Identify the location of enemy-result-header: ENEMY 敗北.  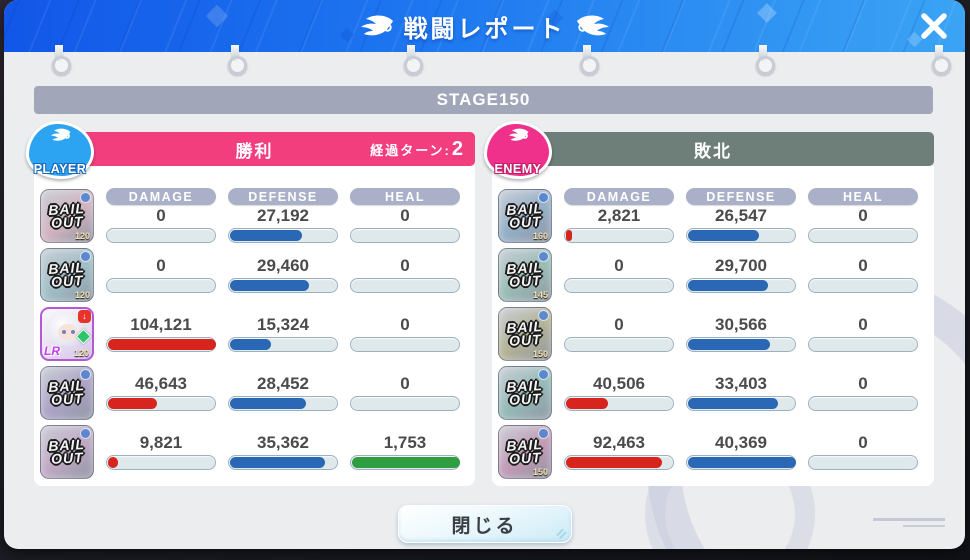
(709, 150).